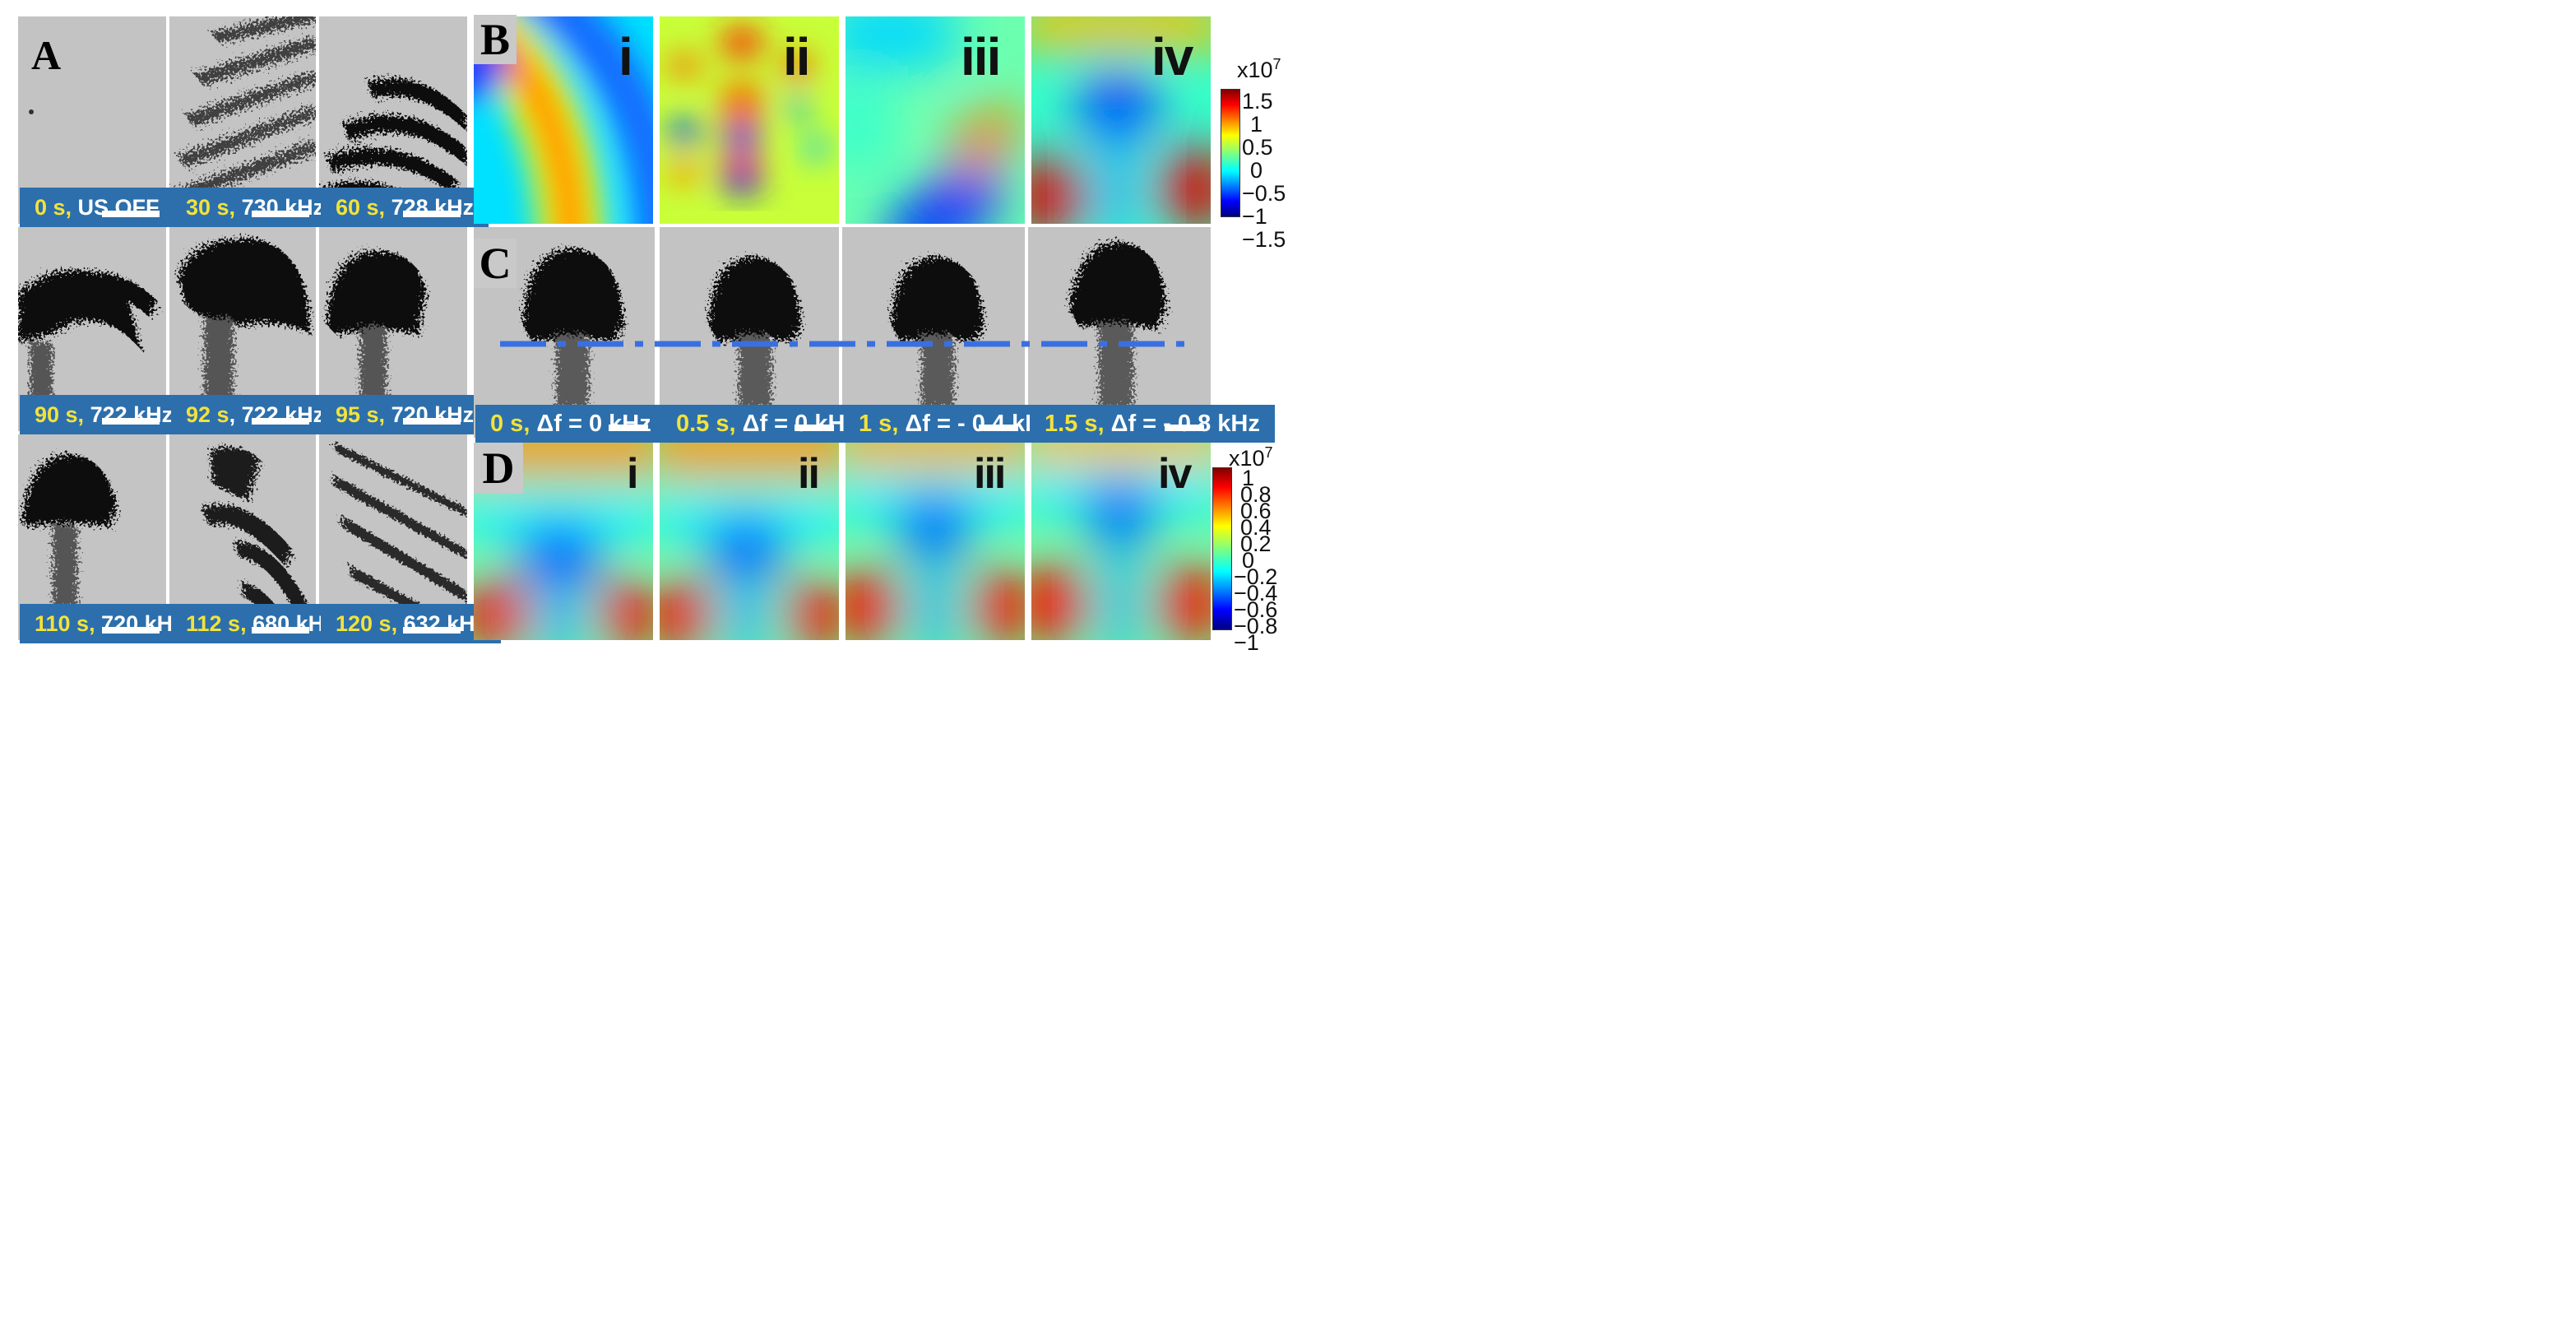 This screenshot has width=2576, height=1323. What do you see at coordinates (1248, 560) in the screenshot?
I see `panel-d-colorbar-tick: 0` at bounding box center [1248, 560].